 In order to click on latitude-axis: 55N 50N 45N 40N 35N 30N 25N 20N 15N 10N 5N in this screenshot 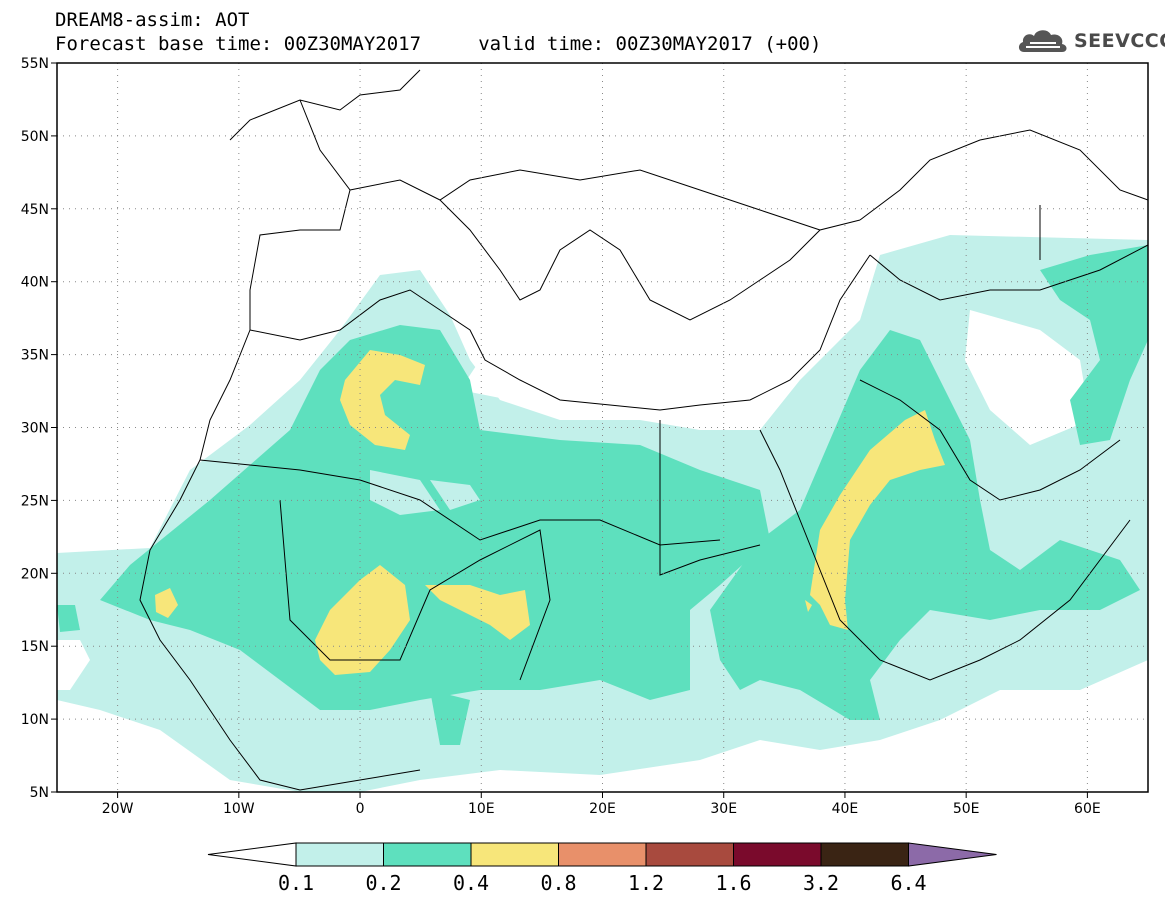, I will do `click(39, 428)`.